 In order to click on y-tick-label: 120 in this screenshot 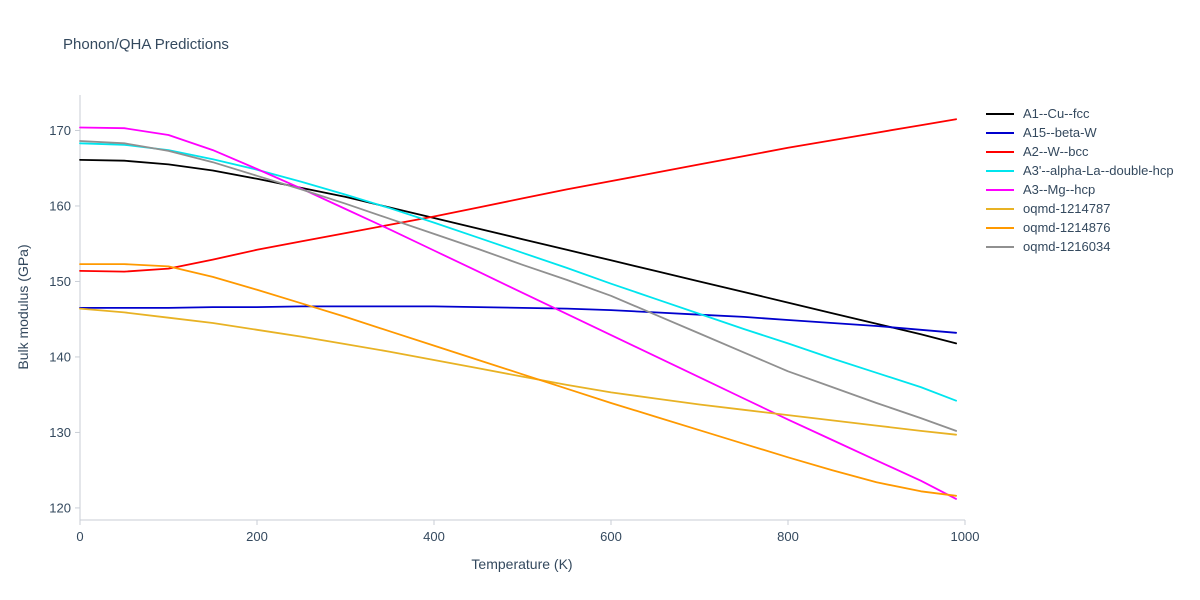, I will do `click(60, 507)`.